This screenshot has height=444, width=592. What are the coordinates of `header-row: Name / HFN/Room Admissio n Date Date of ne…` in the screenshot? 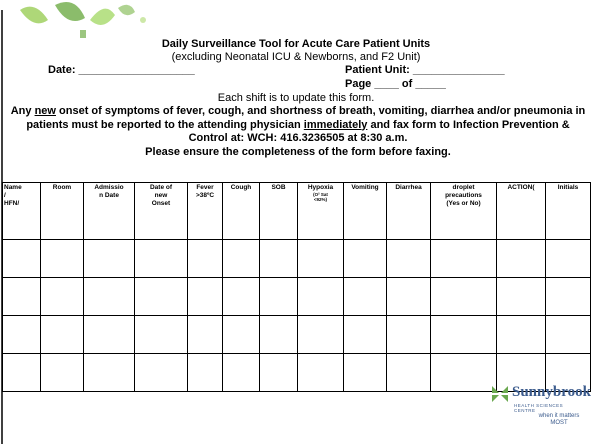 It's located at (296, 211).